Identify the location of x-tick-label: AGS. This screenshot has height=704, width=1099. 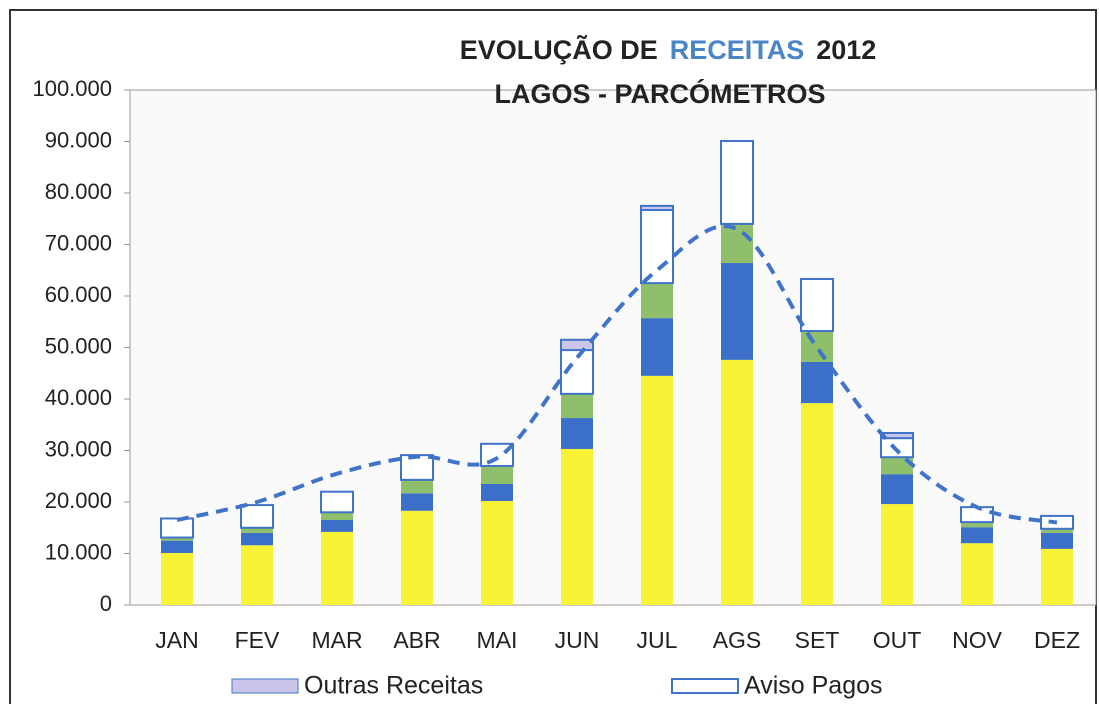
(737, 640).